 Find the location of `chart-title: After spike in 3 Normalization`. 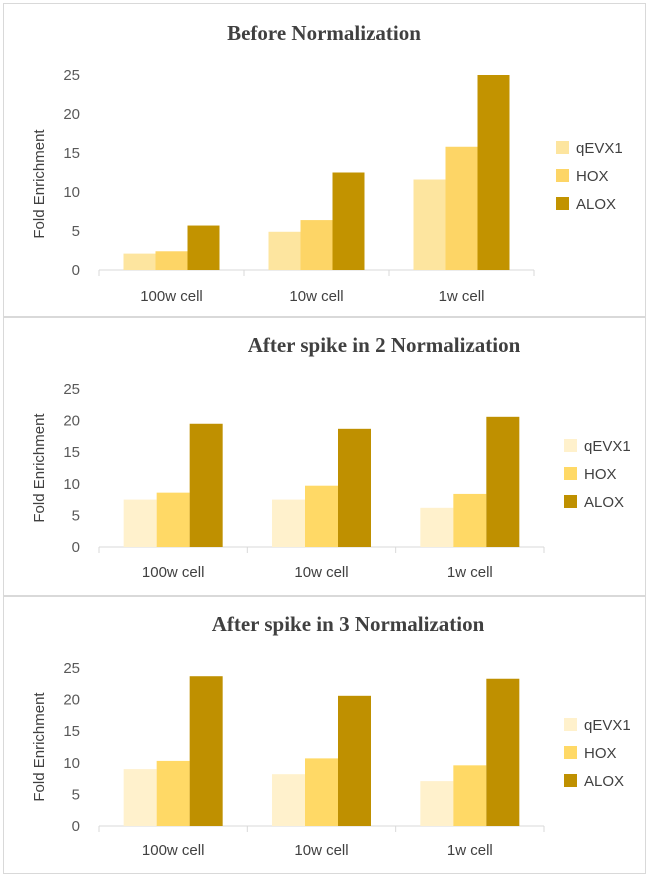

chart-title: After spike in 3 Normalization is located at coordinates (348, 624).